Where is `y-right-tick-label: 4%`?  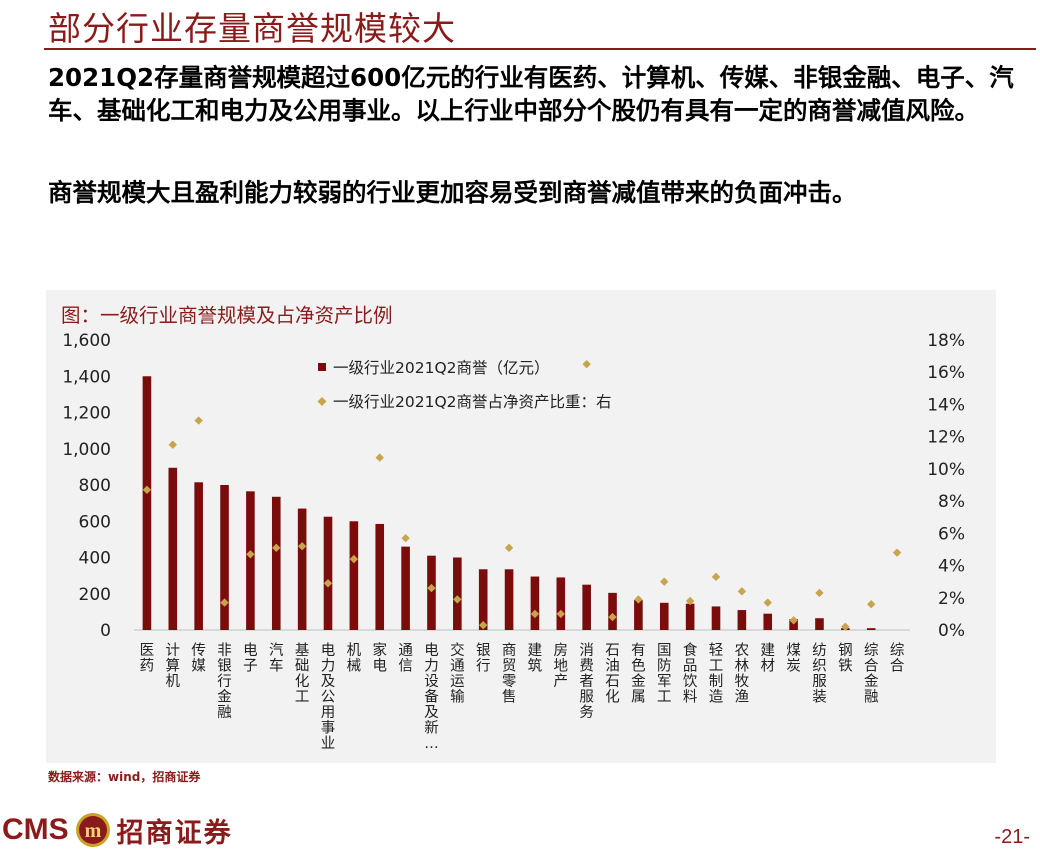 y-right-tick-label: 4% is located at coordinates (951, 567).